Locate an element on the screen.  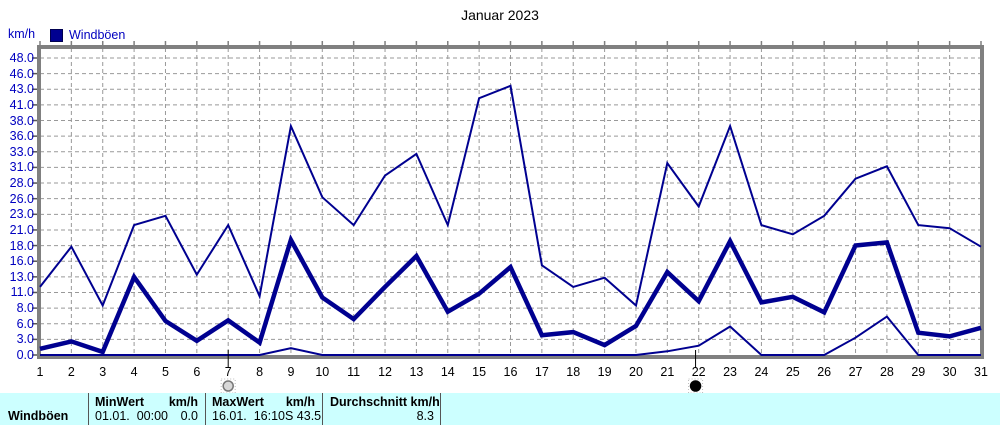
x-tick-label: 29 is located at coordinates (918, 372).